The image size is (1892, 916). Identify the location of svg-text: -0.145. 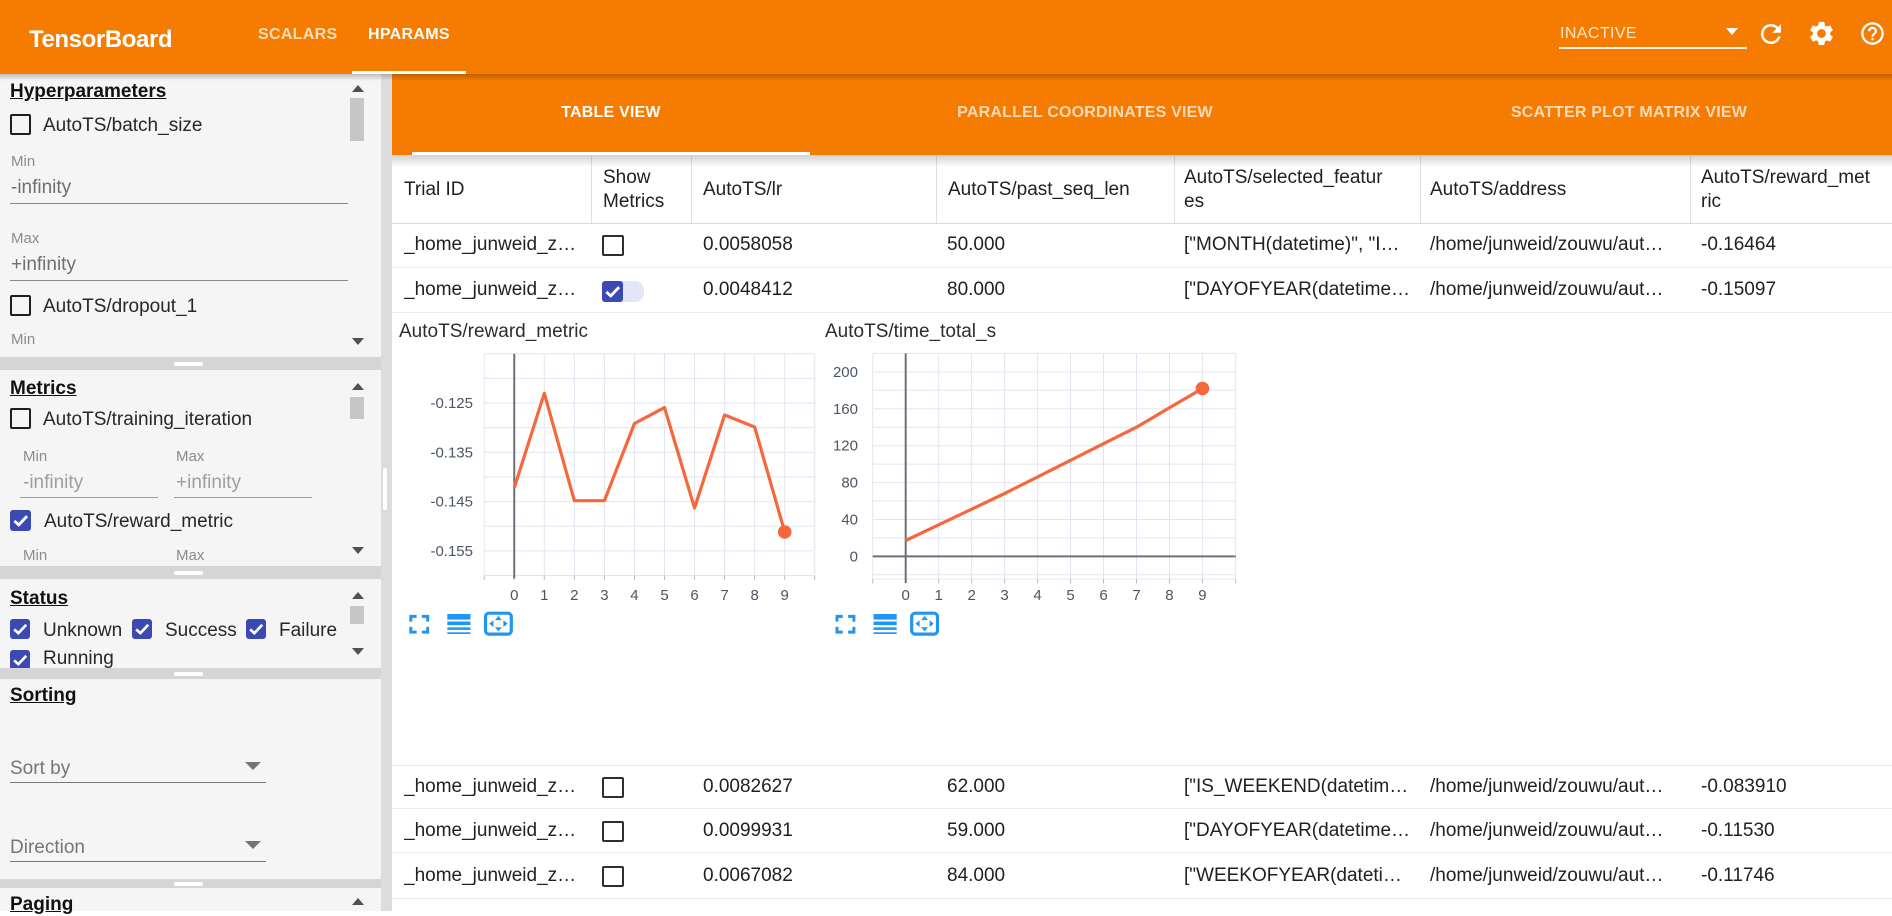
(451, 502).